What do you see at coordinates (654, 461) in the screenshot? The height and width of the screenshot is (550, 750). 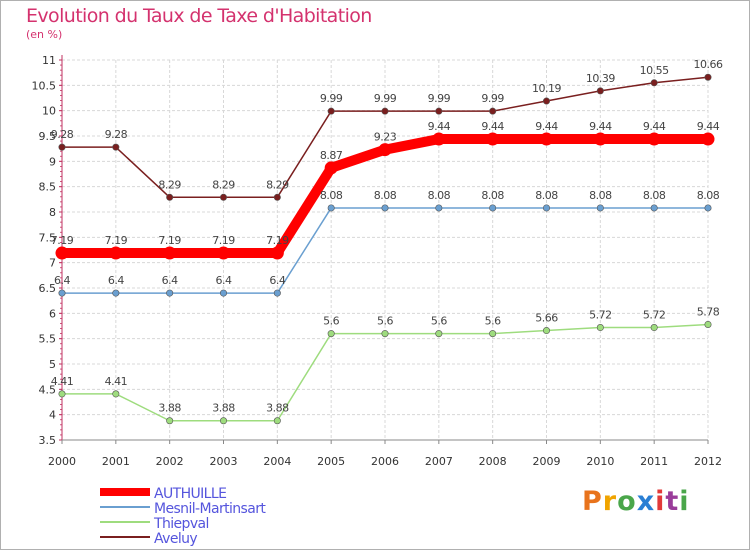 I see `x-tick-label: 2011` at bounding box center [654, 461].